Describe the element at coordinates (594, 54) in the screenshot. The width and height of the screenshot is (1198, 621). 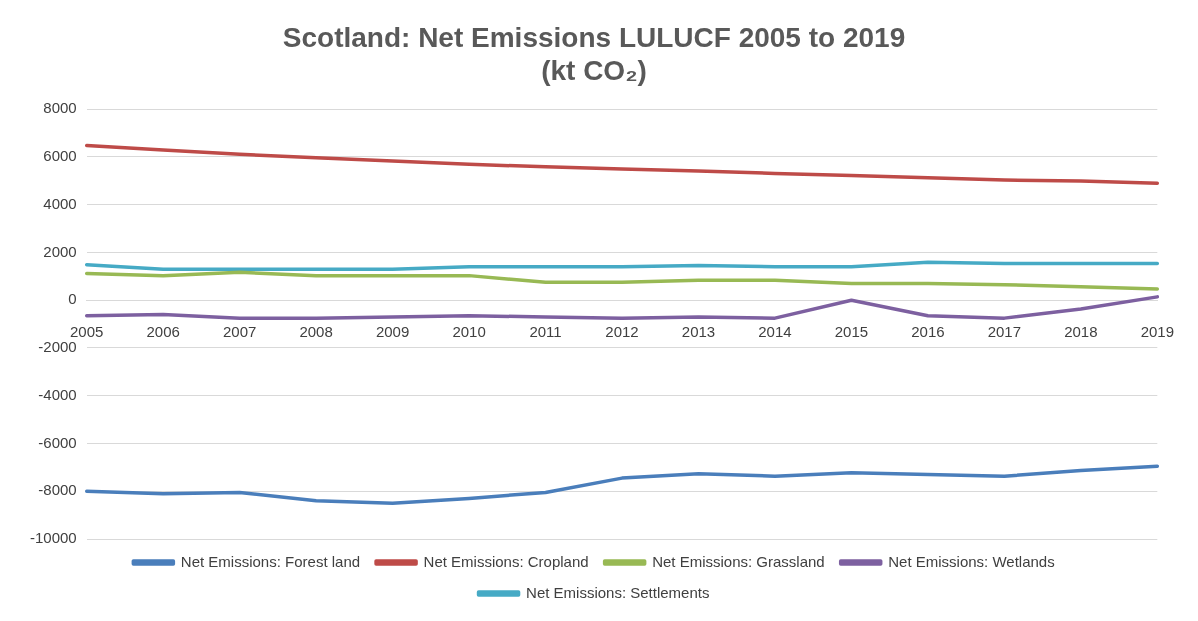
I see `chart-title: Scotland: Net Emissions LULUCF 2005 to 2019 (kt CO₂)` at that location.